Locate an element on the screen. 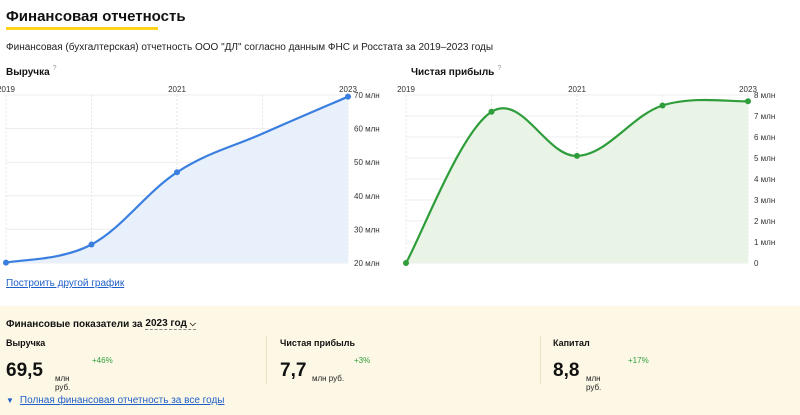 This screenshot has width=800, height=415. metric-value: 69,5 is located at coordinates (24, 370).